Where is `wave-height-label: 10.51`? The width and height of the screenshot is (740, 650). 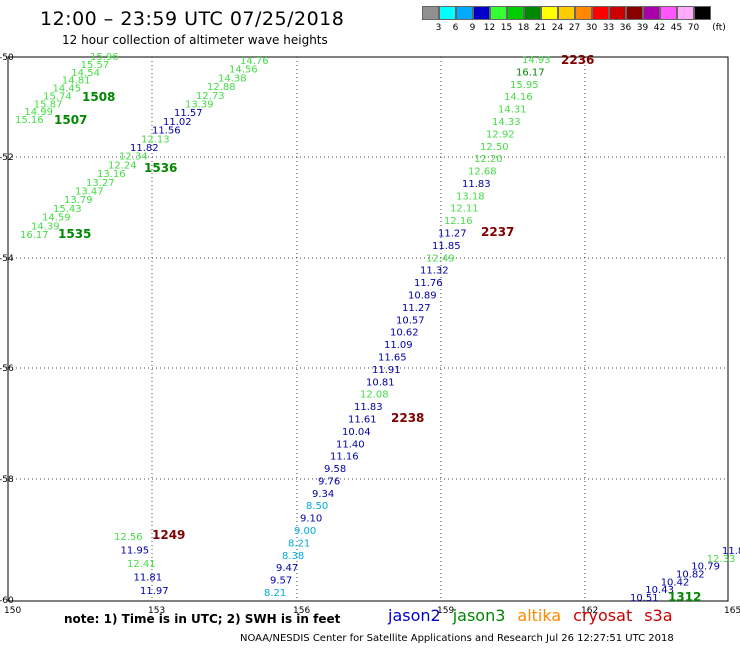 wave-height-label: 10.51 is located at coordinates (644, 598).